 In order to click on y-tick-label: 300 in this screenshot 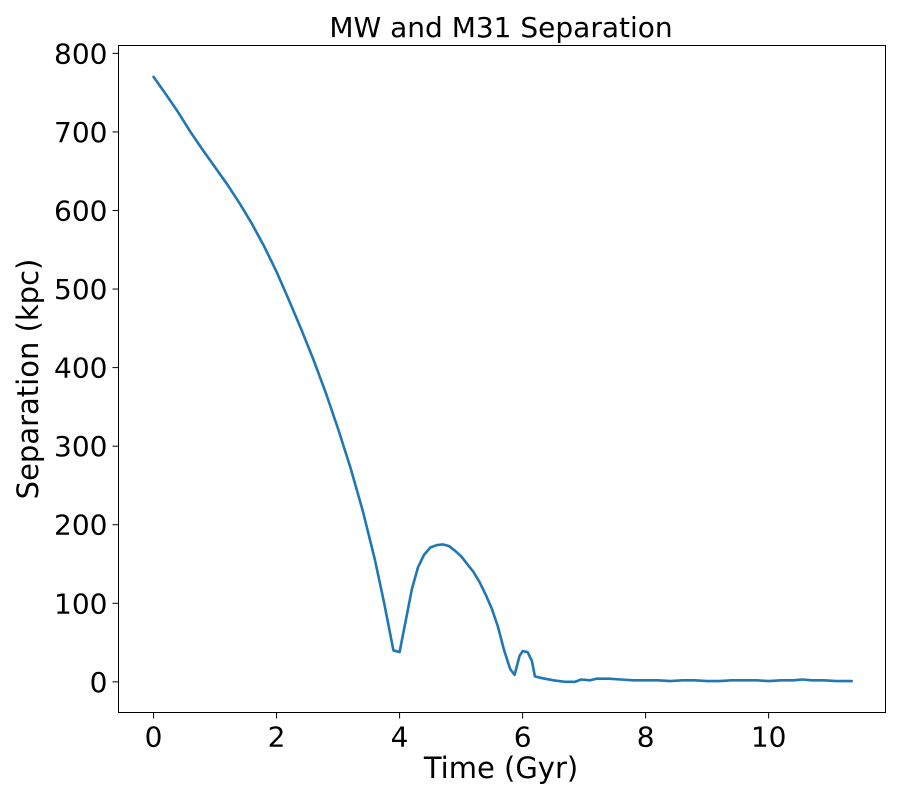, I will do `click(80, 446)`.